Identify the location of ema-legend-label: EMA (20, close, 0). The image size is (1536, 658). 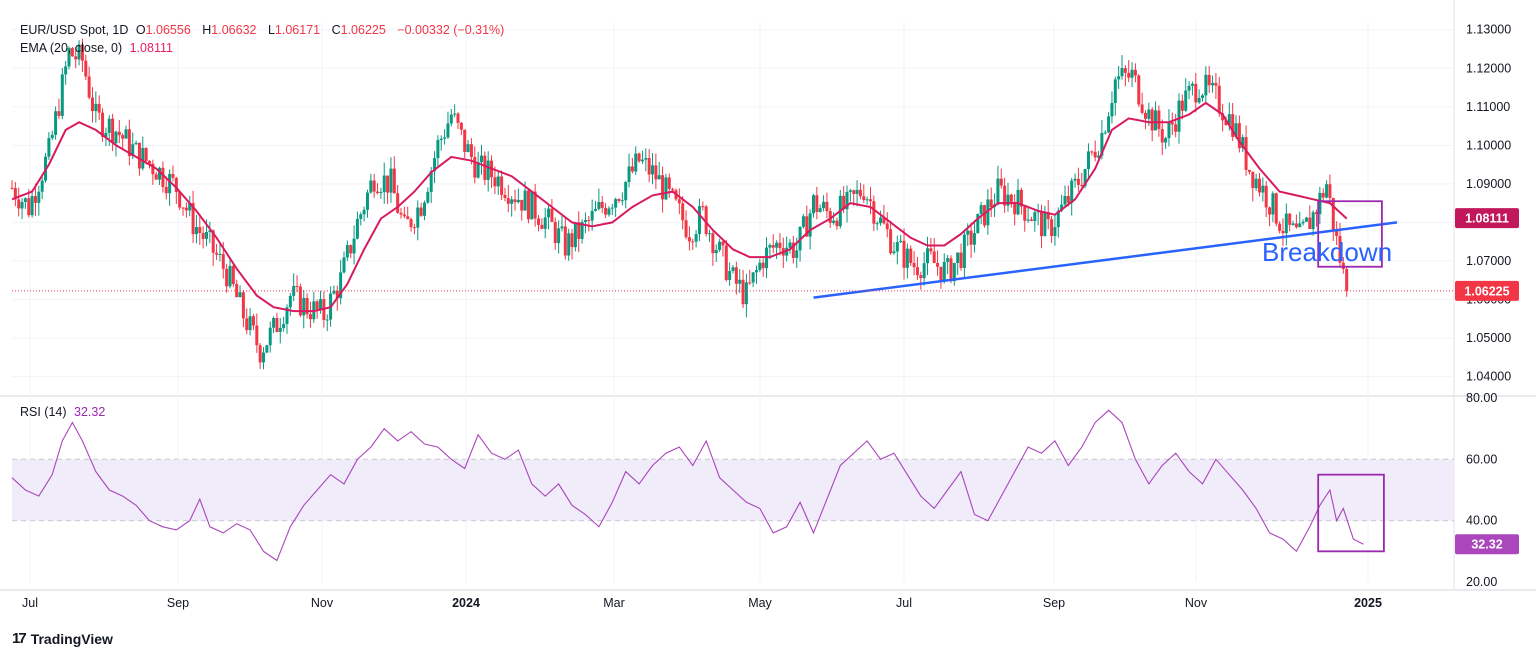
(71, 48).